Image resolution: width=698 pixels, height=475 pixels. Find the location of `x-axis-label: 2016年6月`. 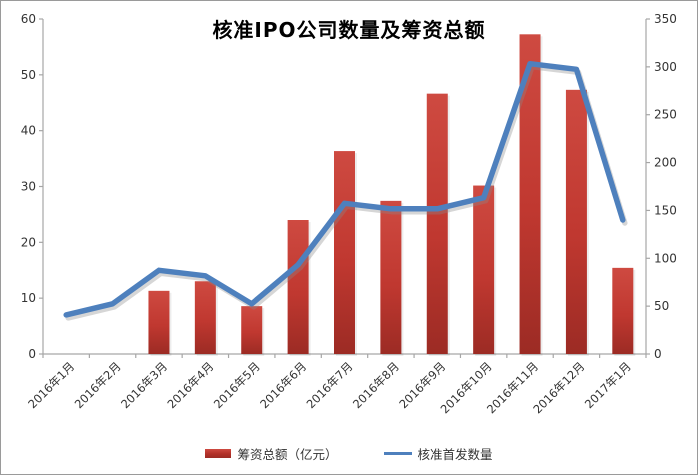

x-axis-label: 2016年6月 is located at coordinates (283, 385).